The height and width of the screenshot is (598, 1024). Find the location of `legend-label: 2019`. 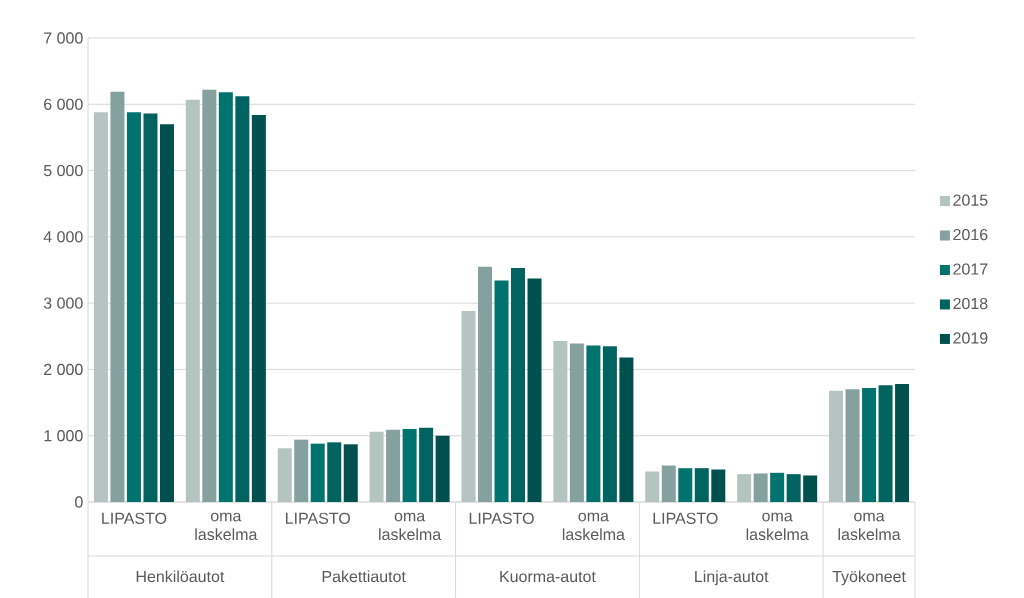

legend-label: 2019 is located at coordinates (970, 338).